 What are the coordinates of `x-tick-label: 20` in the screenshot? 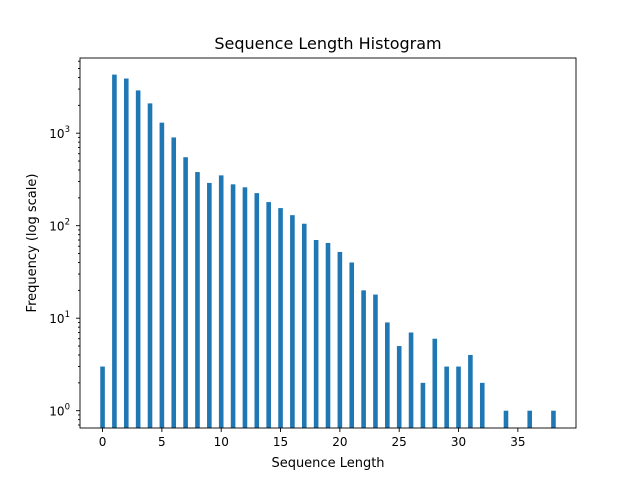 It's located at (339, 442).